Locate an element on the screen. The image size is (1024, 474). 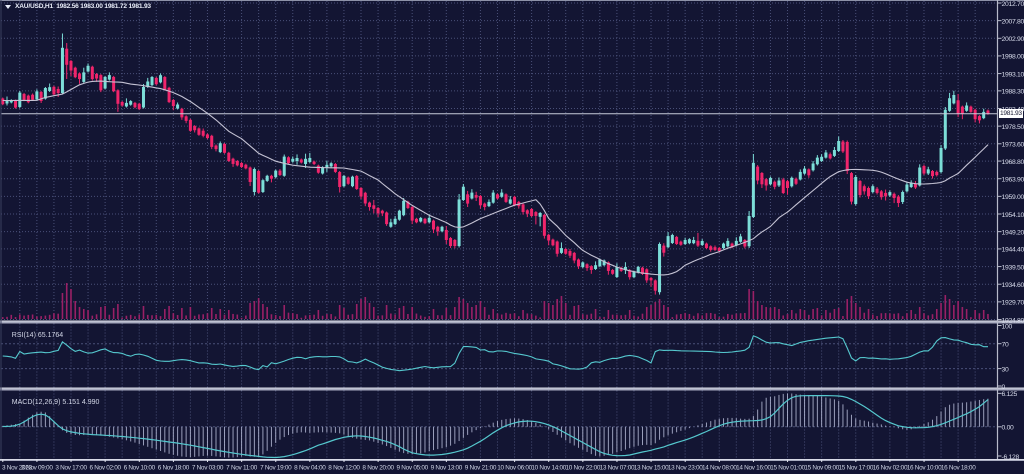
time-axis-label: 3 Nov 17:00 is located at coordinates (71, 468).